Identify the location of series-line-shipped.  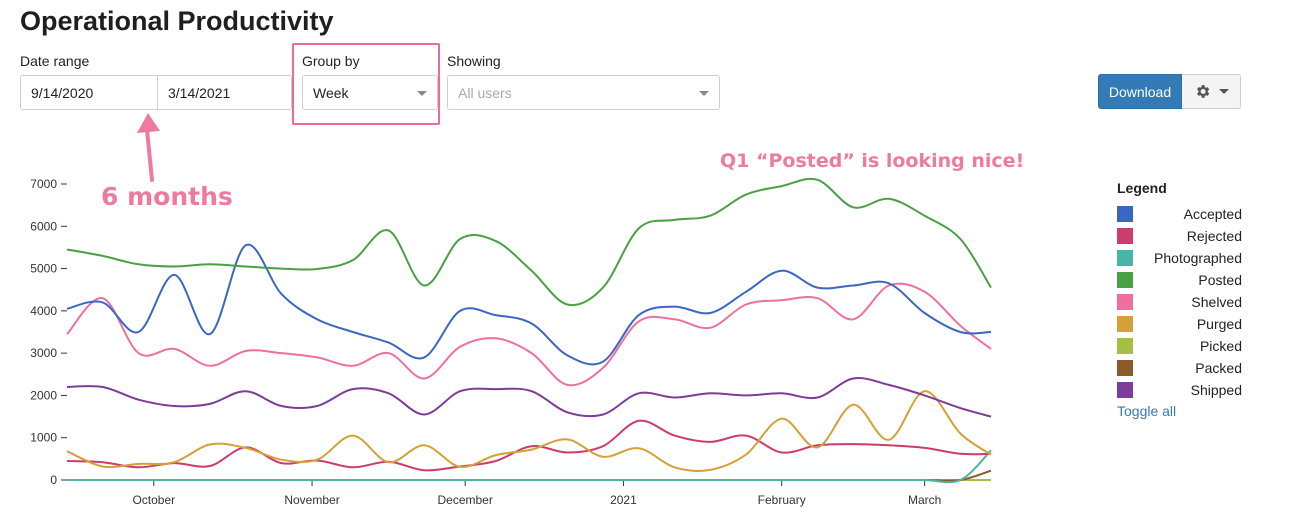
(529, 397).